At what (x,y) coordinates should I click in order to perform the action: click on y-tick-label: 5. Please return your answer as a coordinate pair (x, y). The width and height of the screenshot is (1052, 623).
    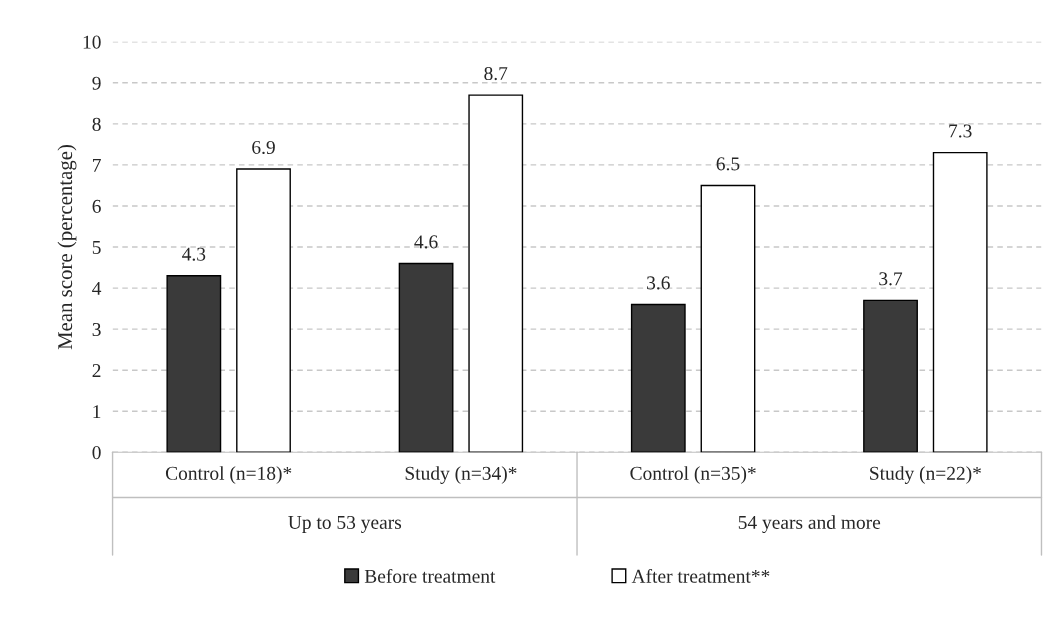
    Looking at the image, I should click on (96, 247).